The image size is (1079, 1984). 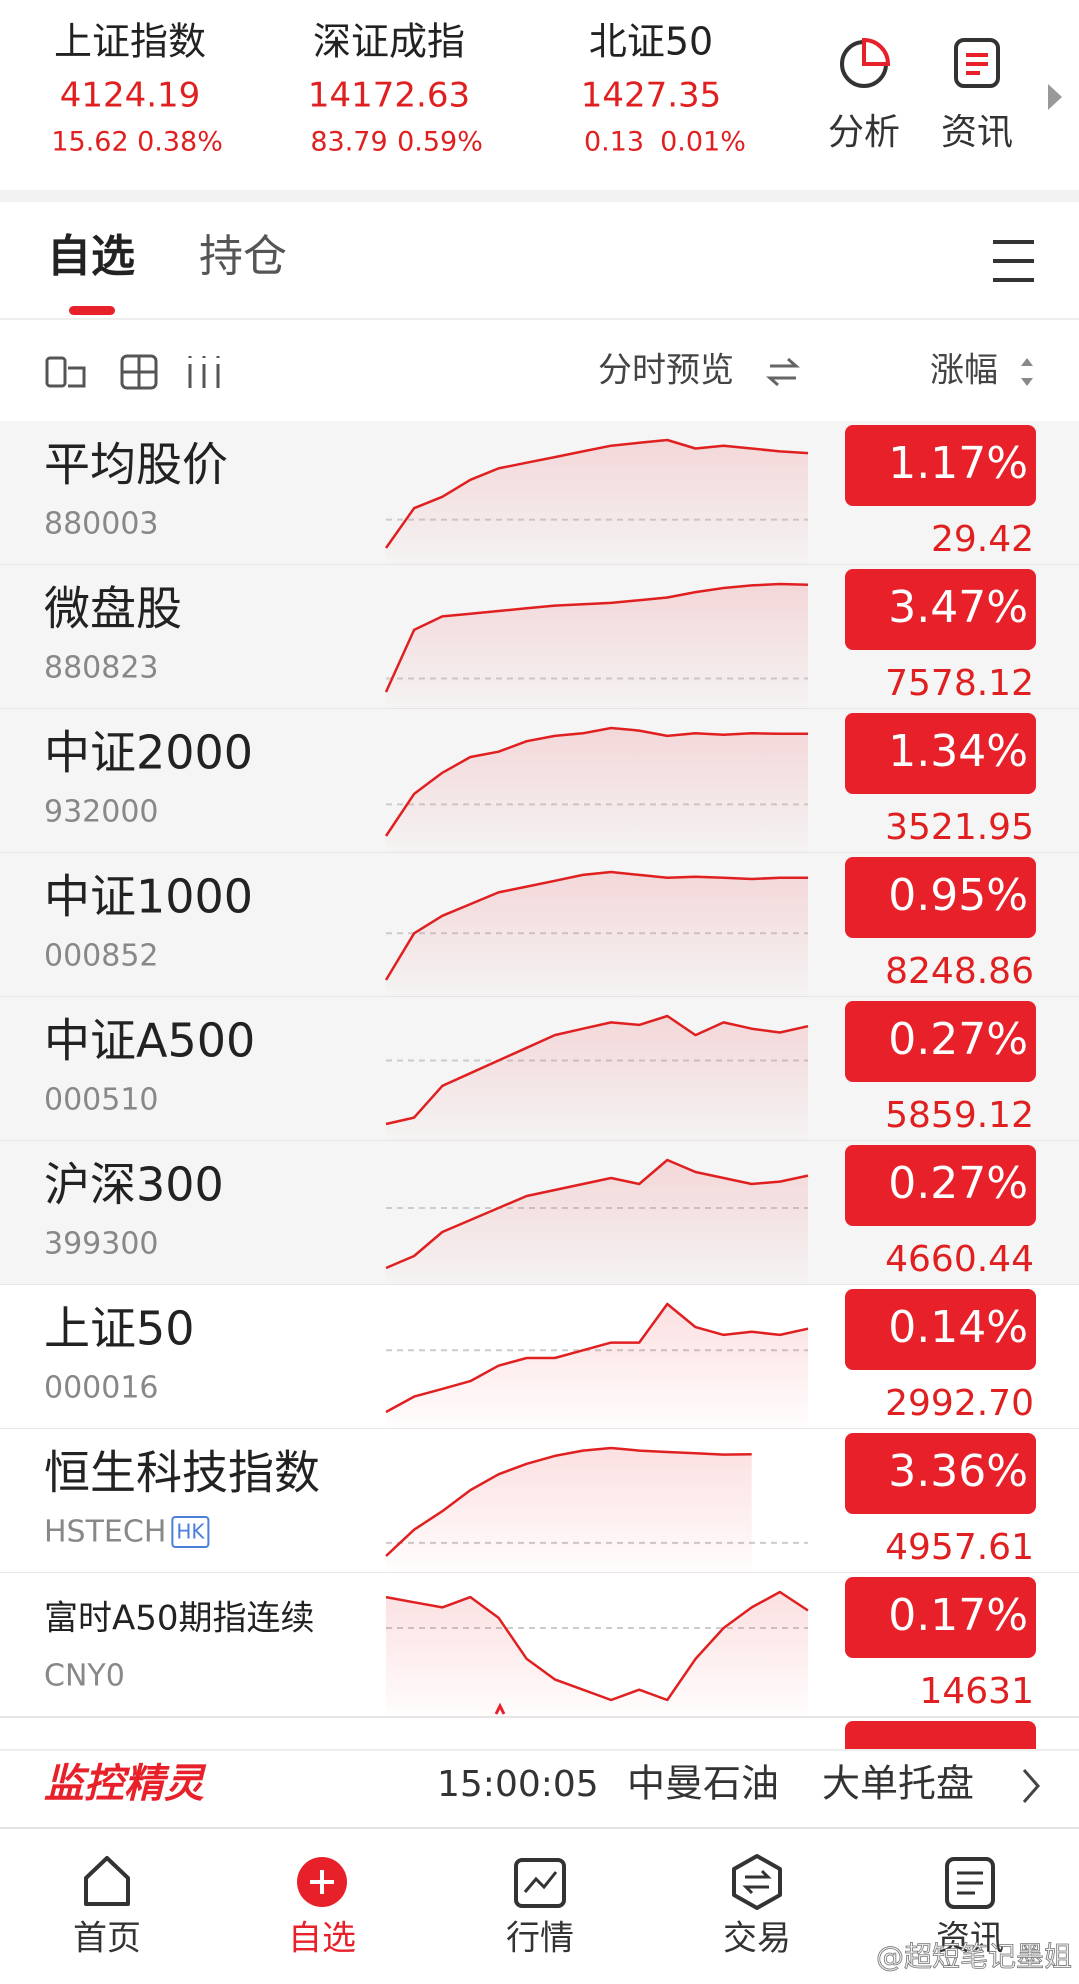 What do you see at coordinates (1013, 261) in the screenshot?
I see `menu-icon` at bounding box center [1013, 261].